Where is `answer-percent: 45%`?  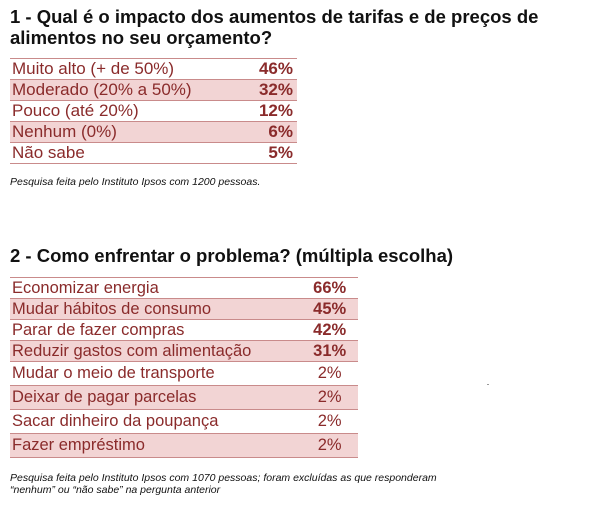 answer-percent: 45% is located at coordinates (328, 309).